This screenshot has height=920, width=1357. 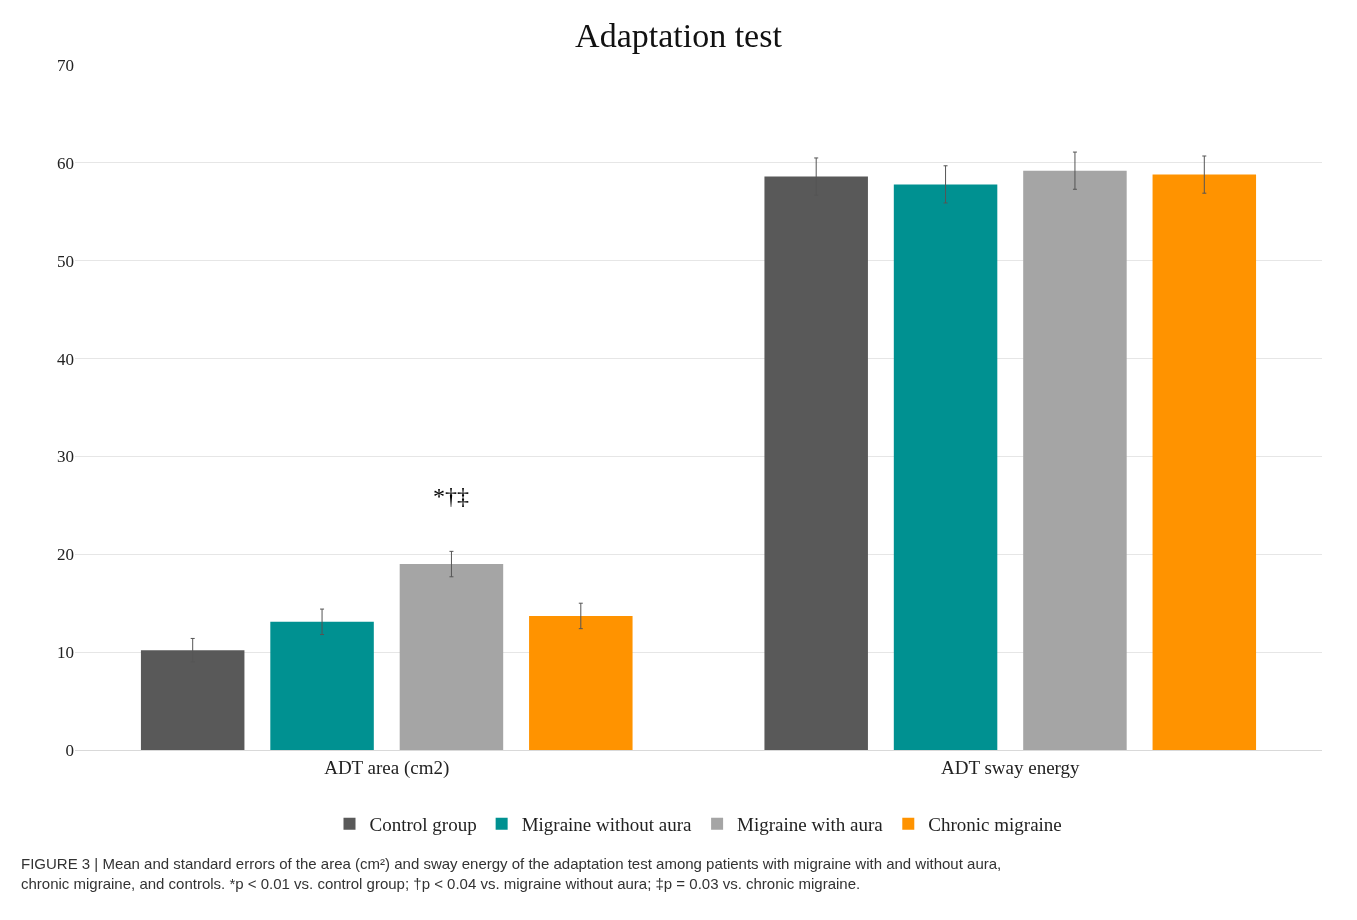 What do you see at coordinates (65, 163) in the screenshot?
I see `y-tick-label: 60` at bounding box center [65, 163].